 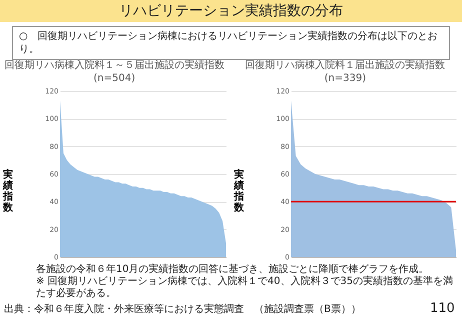 What do you see at coordinates (345, 78) in the screenshot?
I see `chart-subtitle: (n=339)` at bounding box center [345, 78].